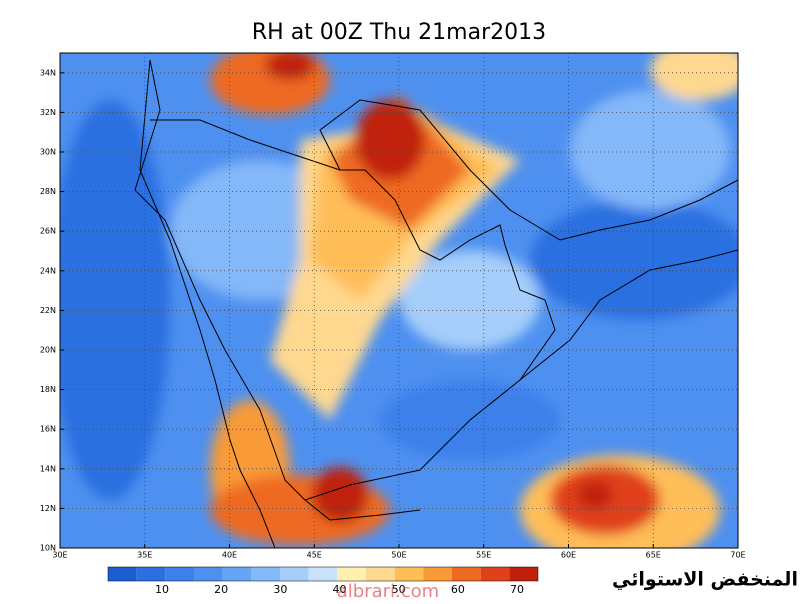 Image resolution: width=800 pixels, height=604 pixels. Describe the element at coordinates (48, 350) in the screenshot. I see `y-tick-label: 20N` at that location.